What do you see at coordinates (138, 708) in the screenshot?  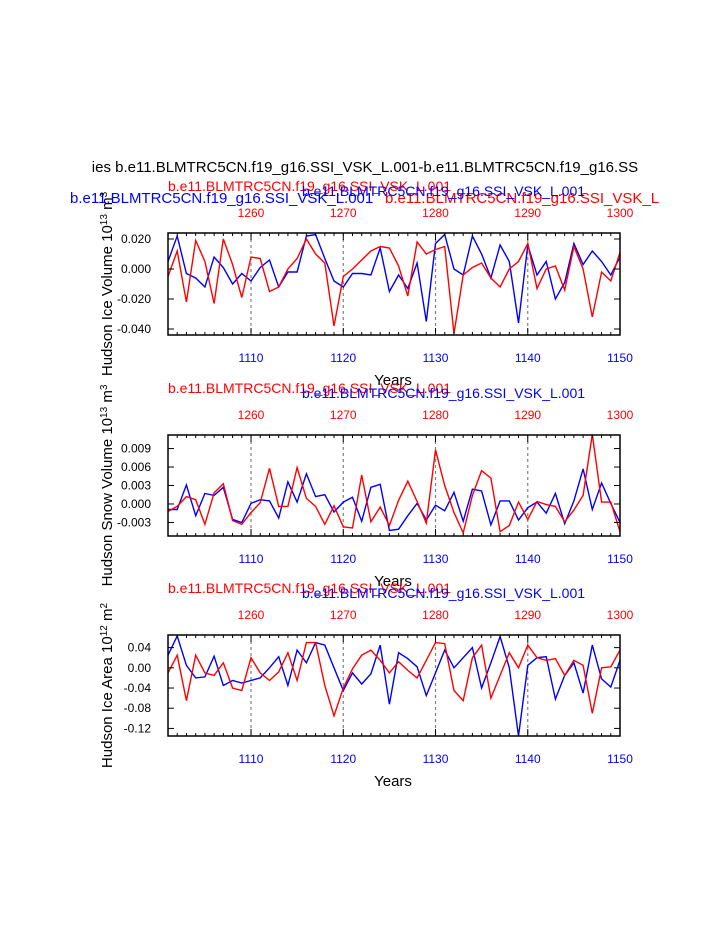 I see `y-tick-label: -0.08` at bounding box center [138, 708].